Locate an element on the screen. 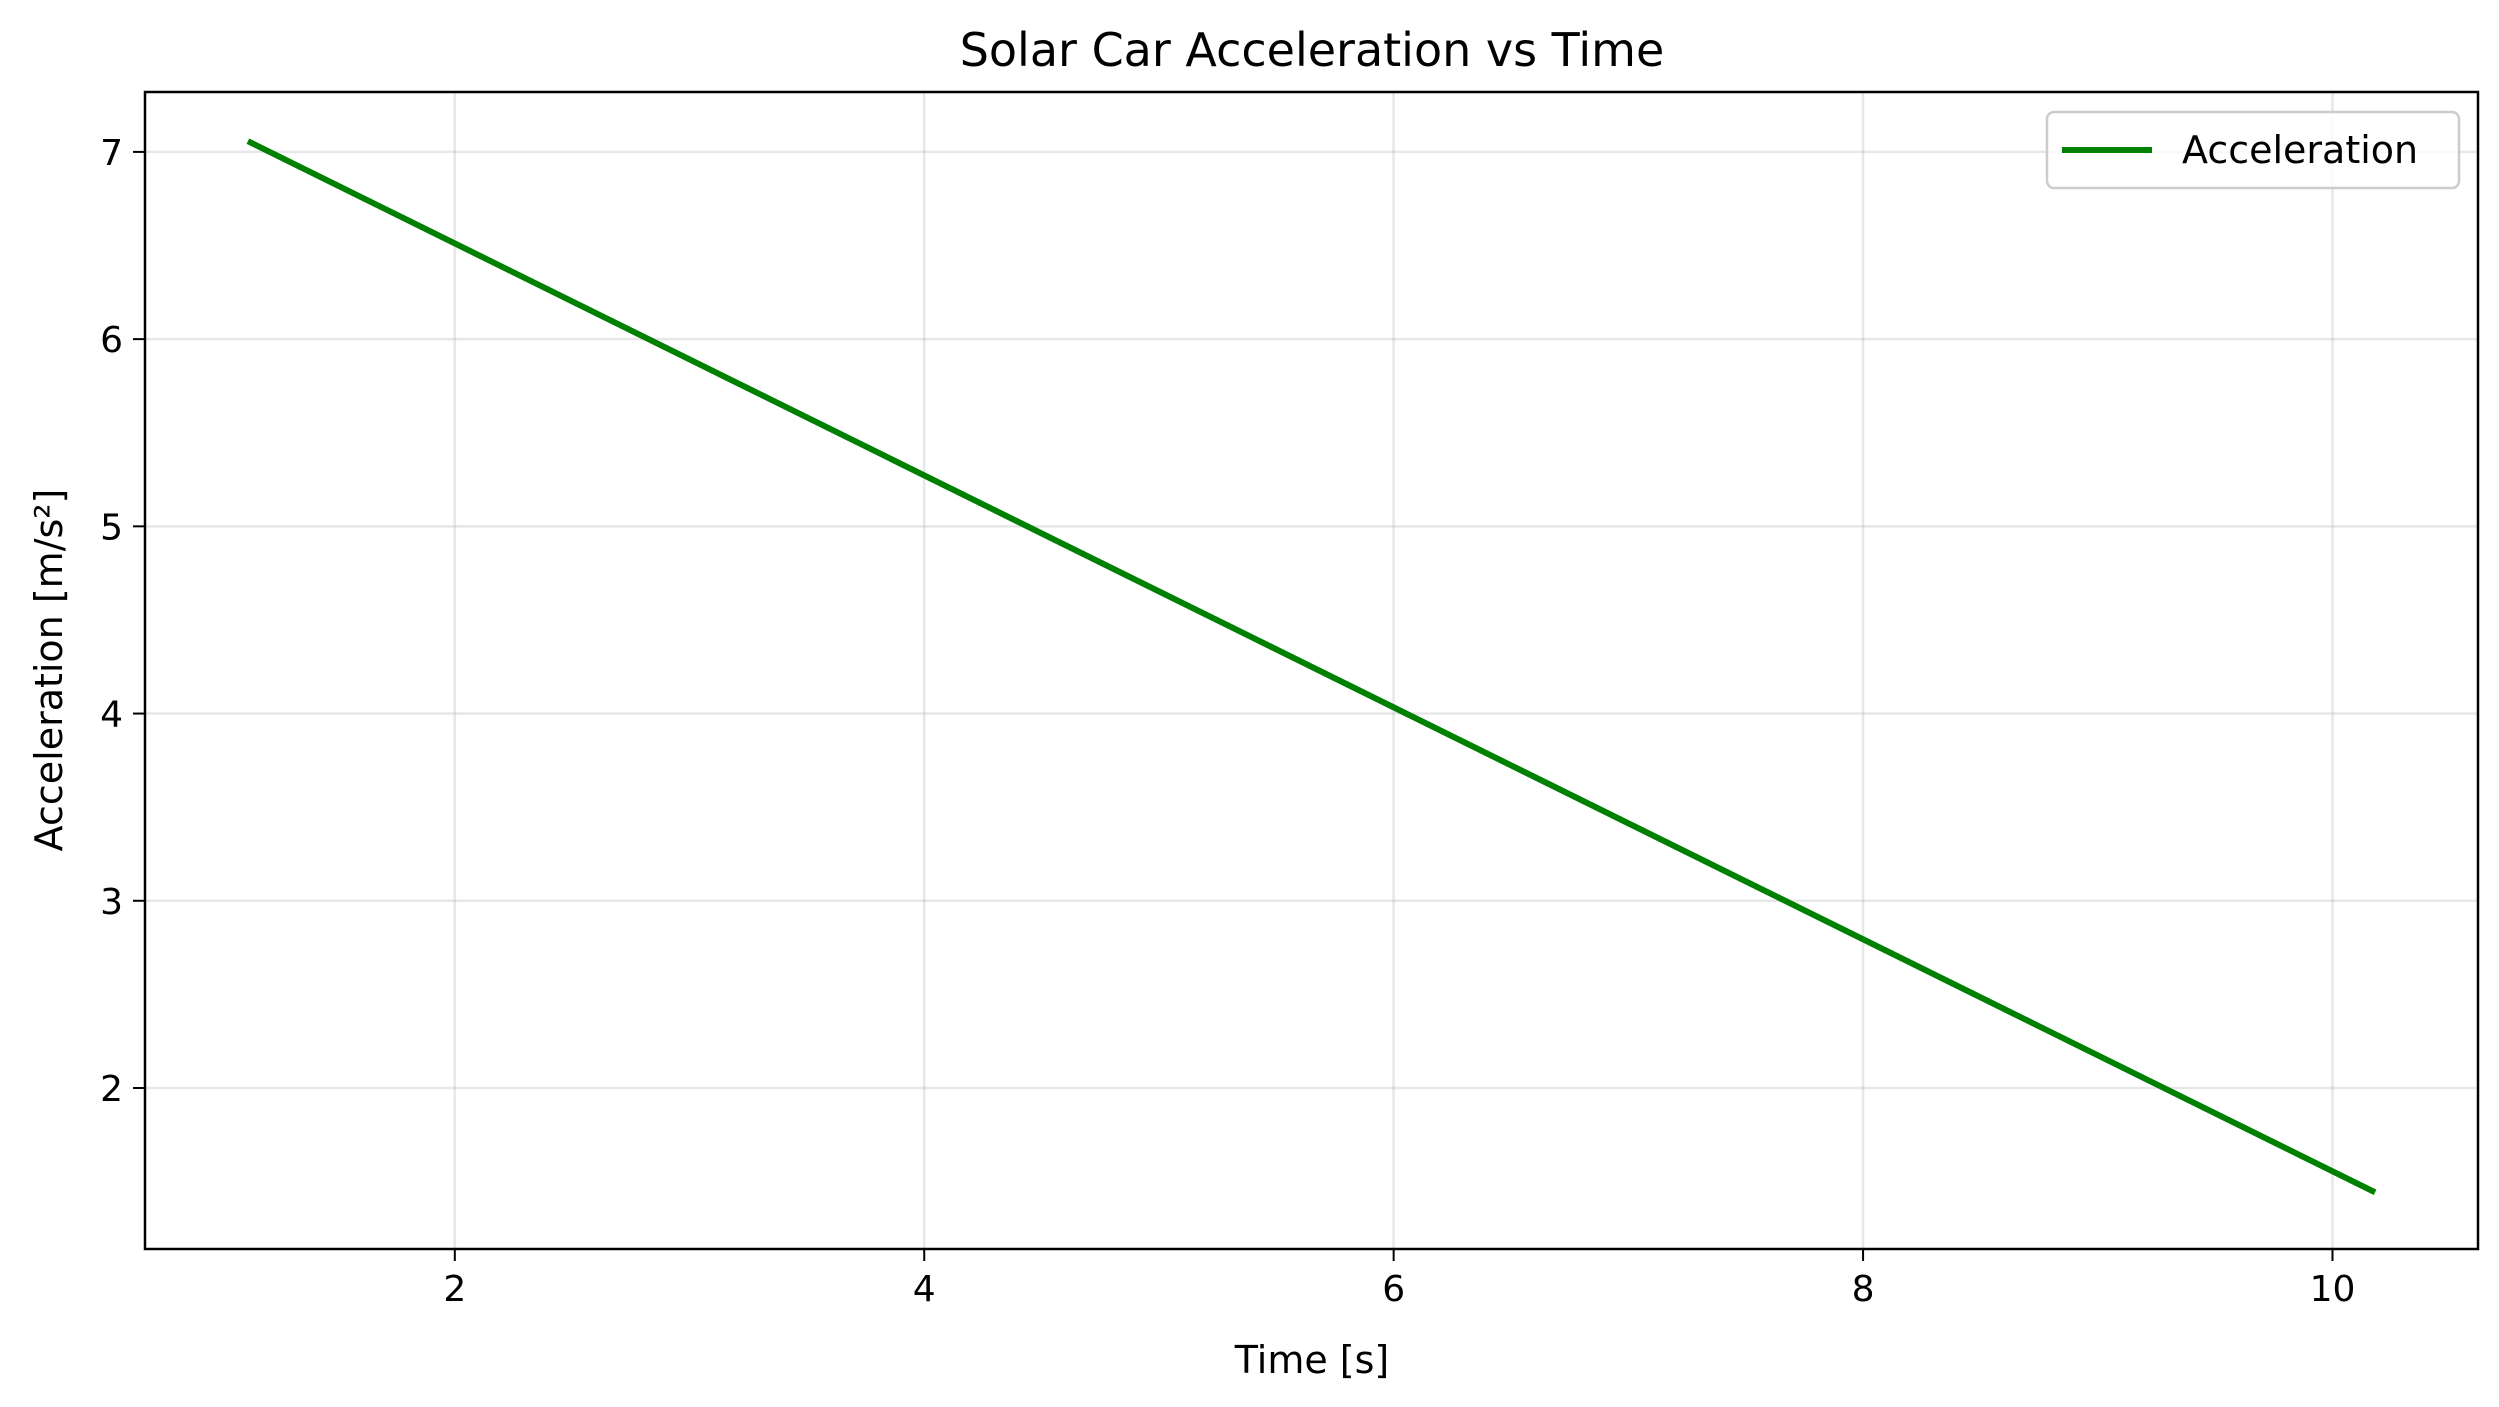 The width and height of the screenshot is (2499, 1407). y-tick-label-7: 7 is located at coordinates (111, 153).